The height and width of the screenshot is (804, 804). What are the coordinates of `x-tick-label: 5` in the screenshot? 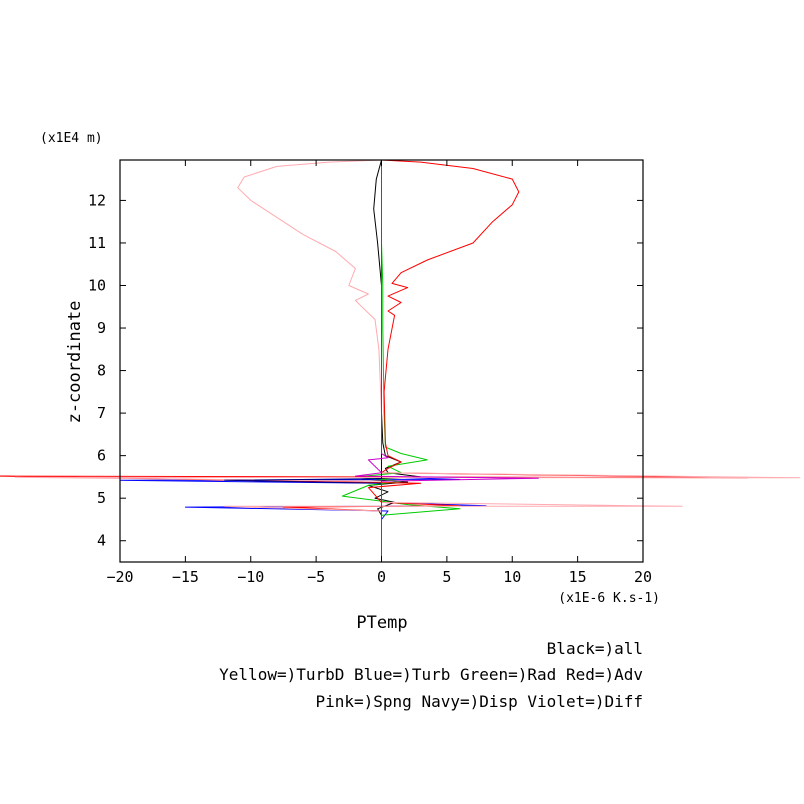 It's located at (446, 577).